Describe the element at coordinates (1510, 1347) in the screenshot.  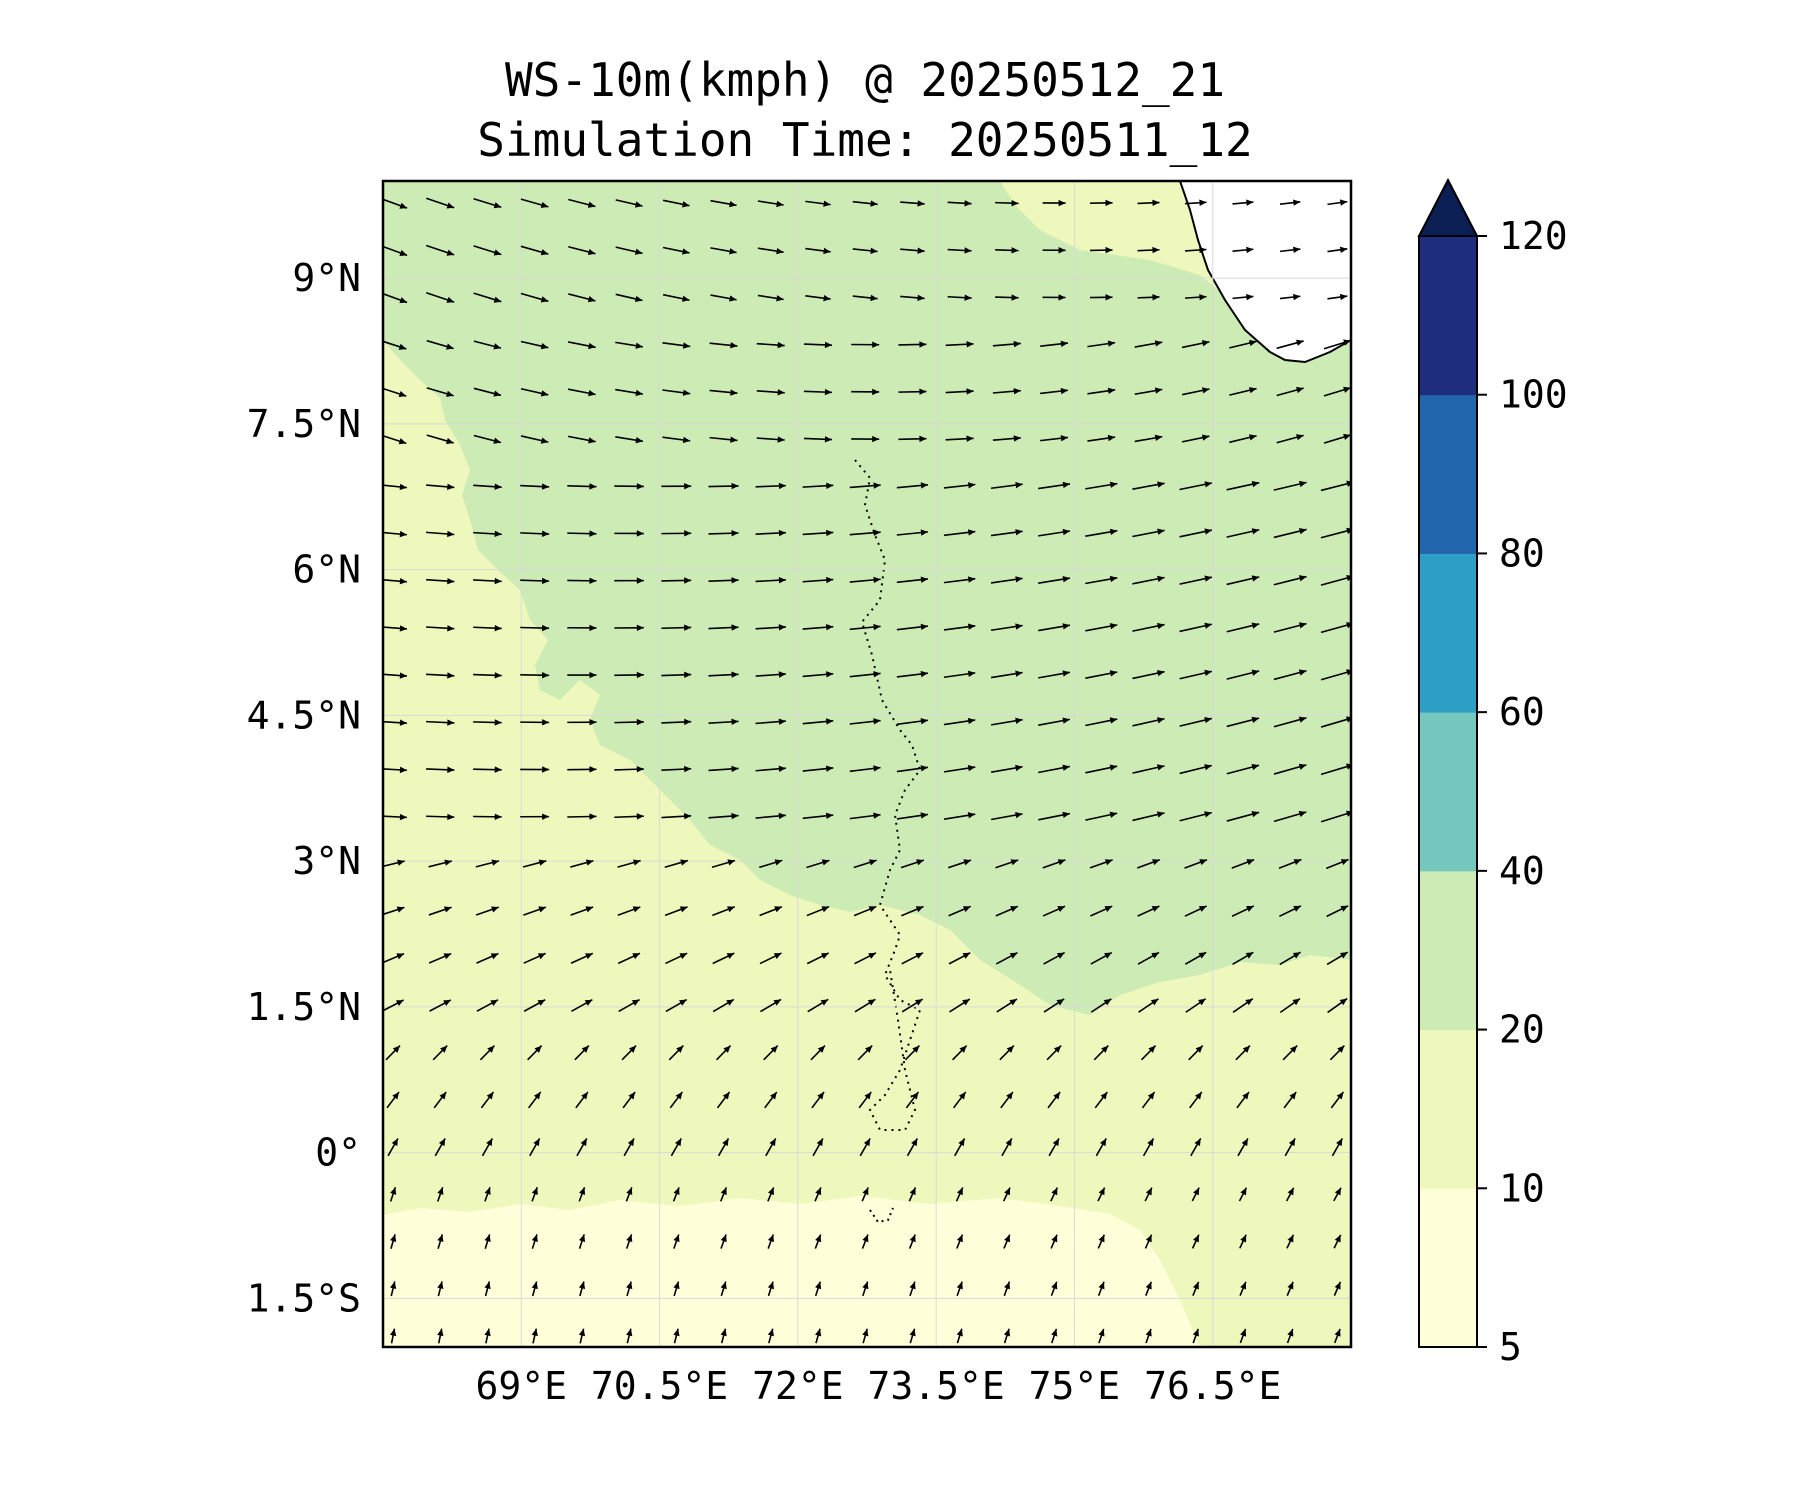
I see `colorbar-tick-label: 5` at that location.